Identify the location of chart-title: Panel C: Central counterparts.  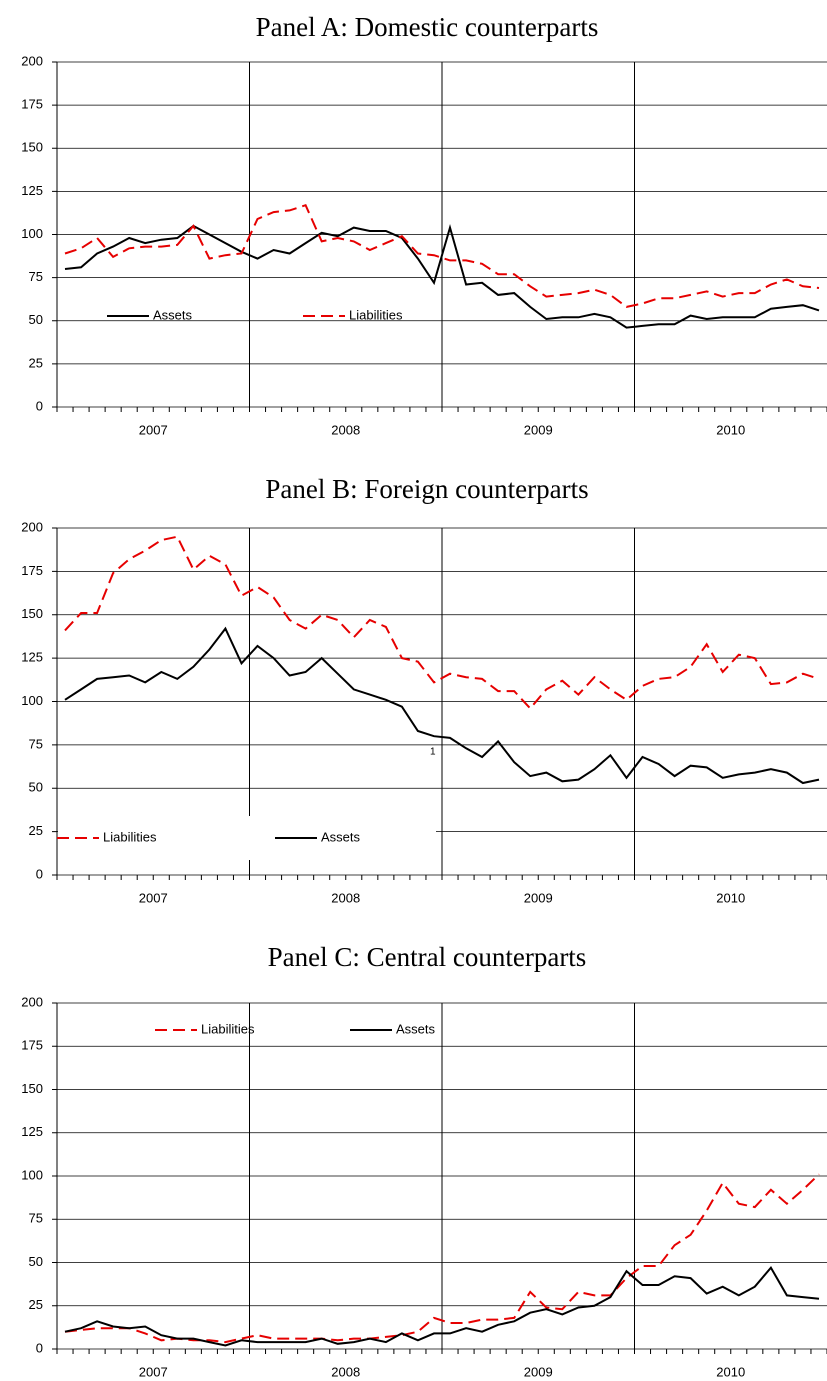
(427, 957).